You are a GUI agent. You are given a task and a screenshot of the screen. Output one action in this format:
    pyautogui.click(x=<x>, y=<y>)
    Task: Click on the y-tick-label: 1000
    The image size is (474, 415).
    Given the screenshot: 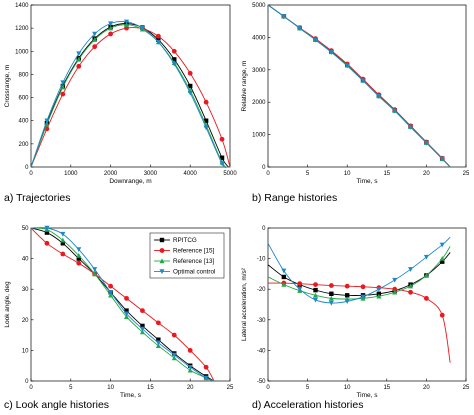 What is the action you would take?
    pyautogui.click(x=259, y=136)
    